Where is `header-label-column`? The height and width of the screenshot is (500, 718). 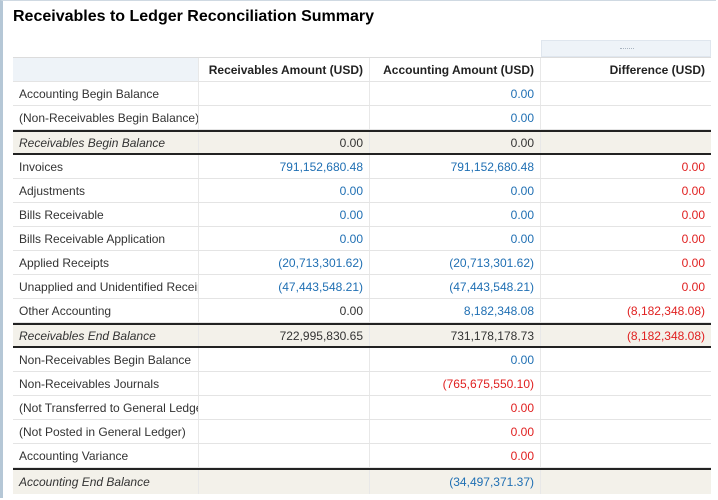
header-label-column is located at coordinates (106, 69).